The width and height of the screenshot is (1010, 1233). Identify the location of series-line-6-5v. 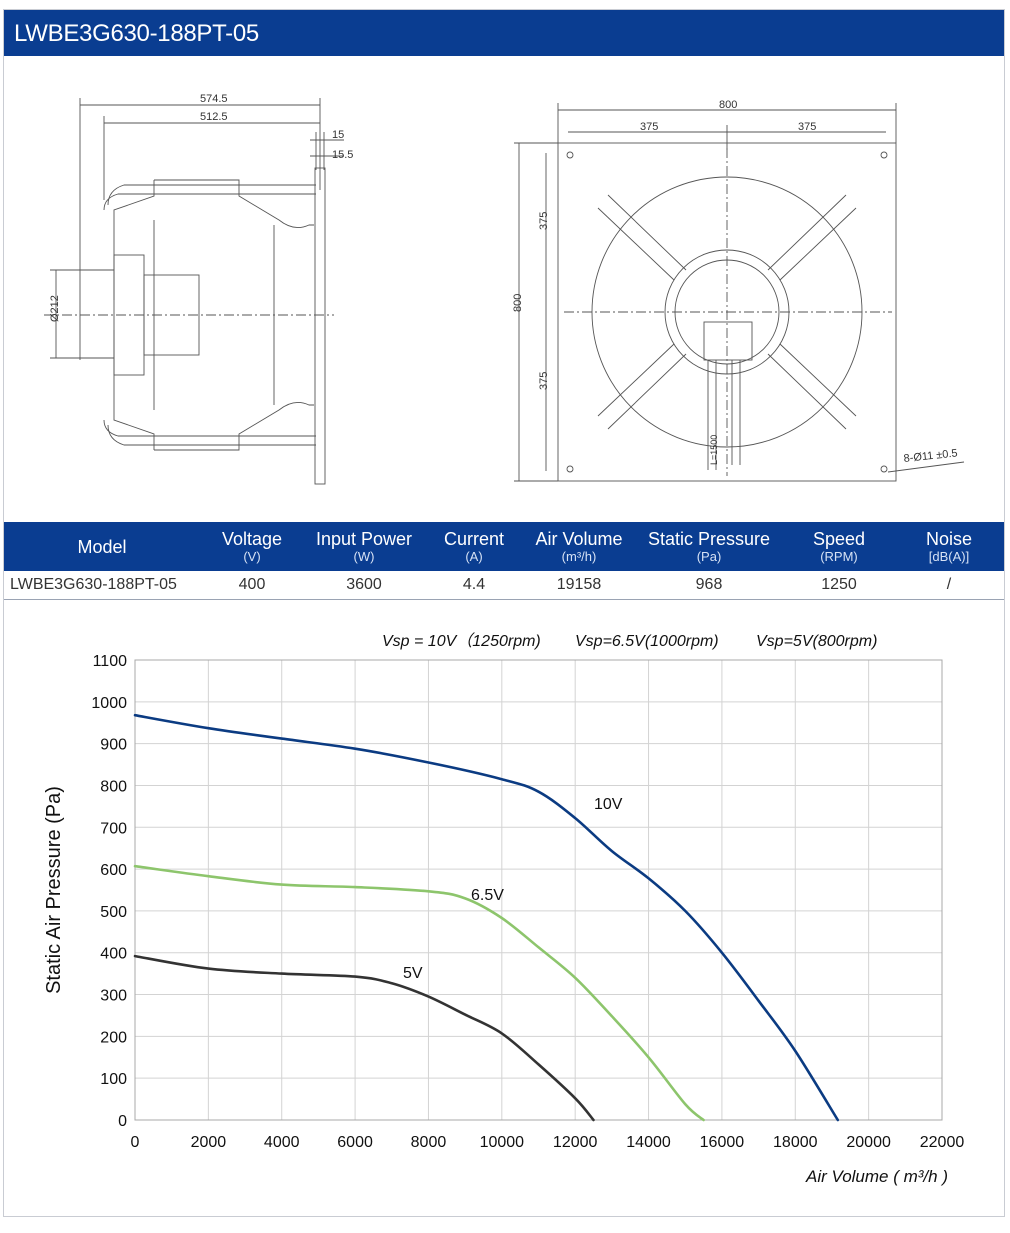
(419, 993).